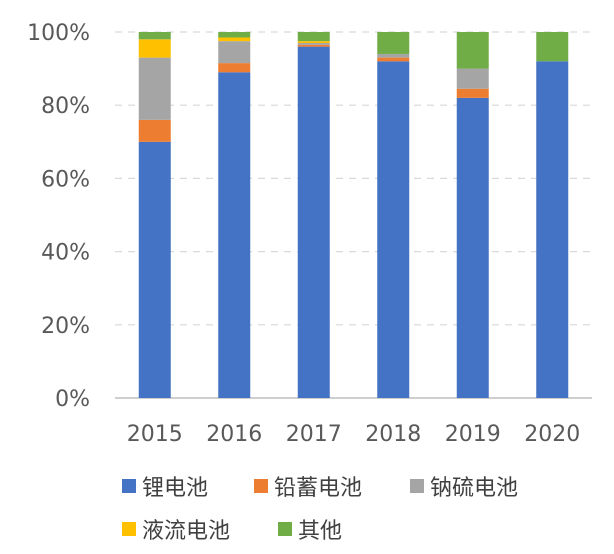 The height and width of the screenshot is (554, 614). I want to click on legend-label: 其他, so click(320, 531).